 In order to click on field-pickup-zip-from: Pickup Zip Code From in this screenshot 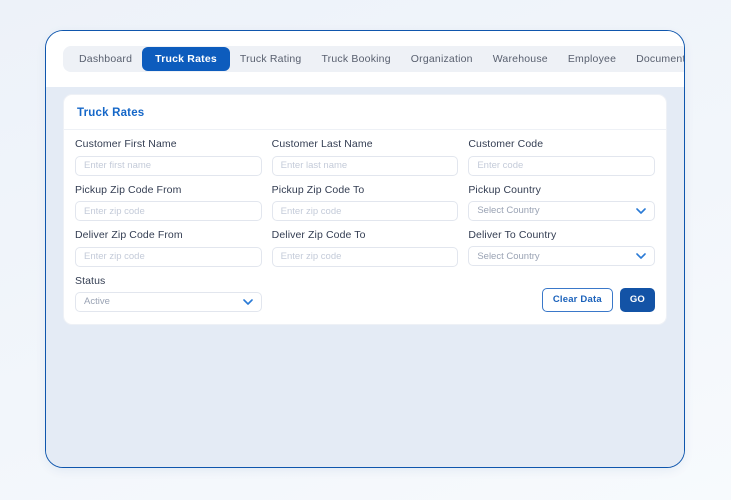, I will do `click(168, 202)`.